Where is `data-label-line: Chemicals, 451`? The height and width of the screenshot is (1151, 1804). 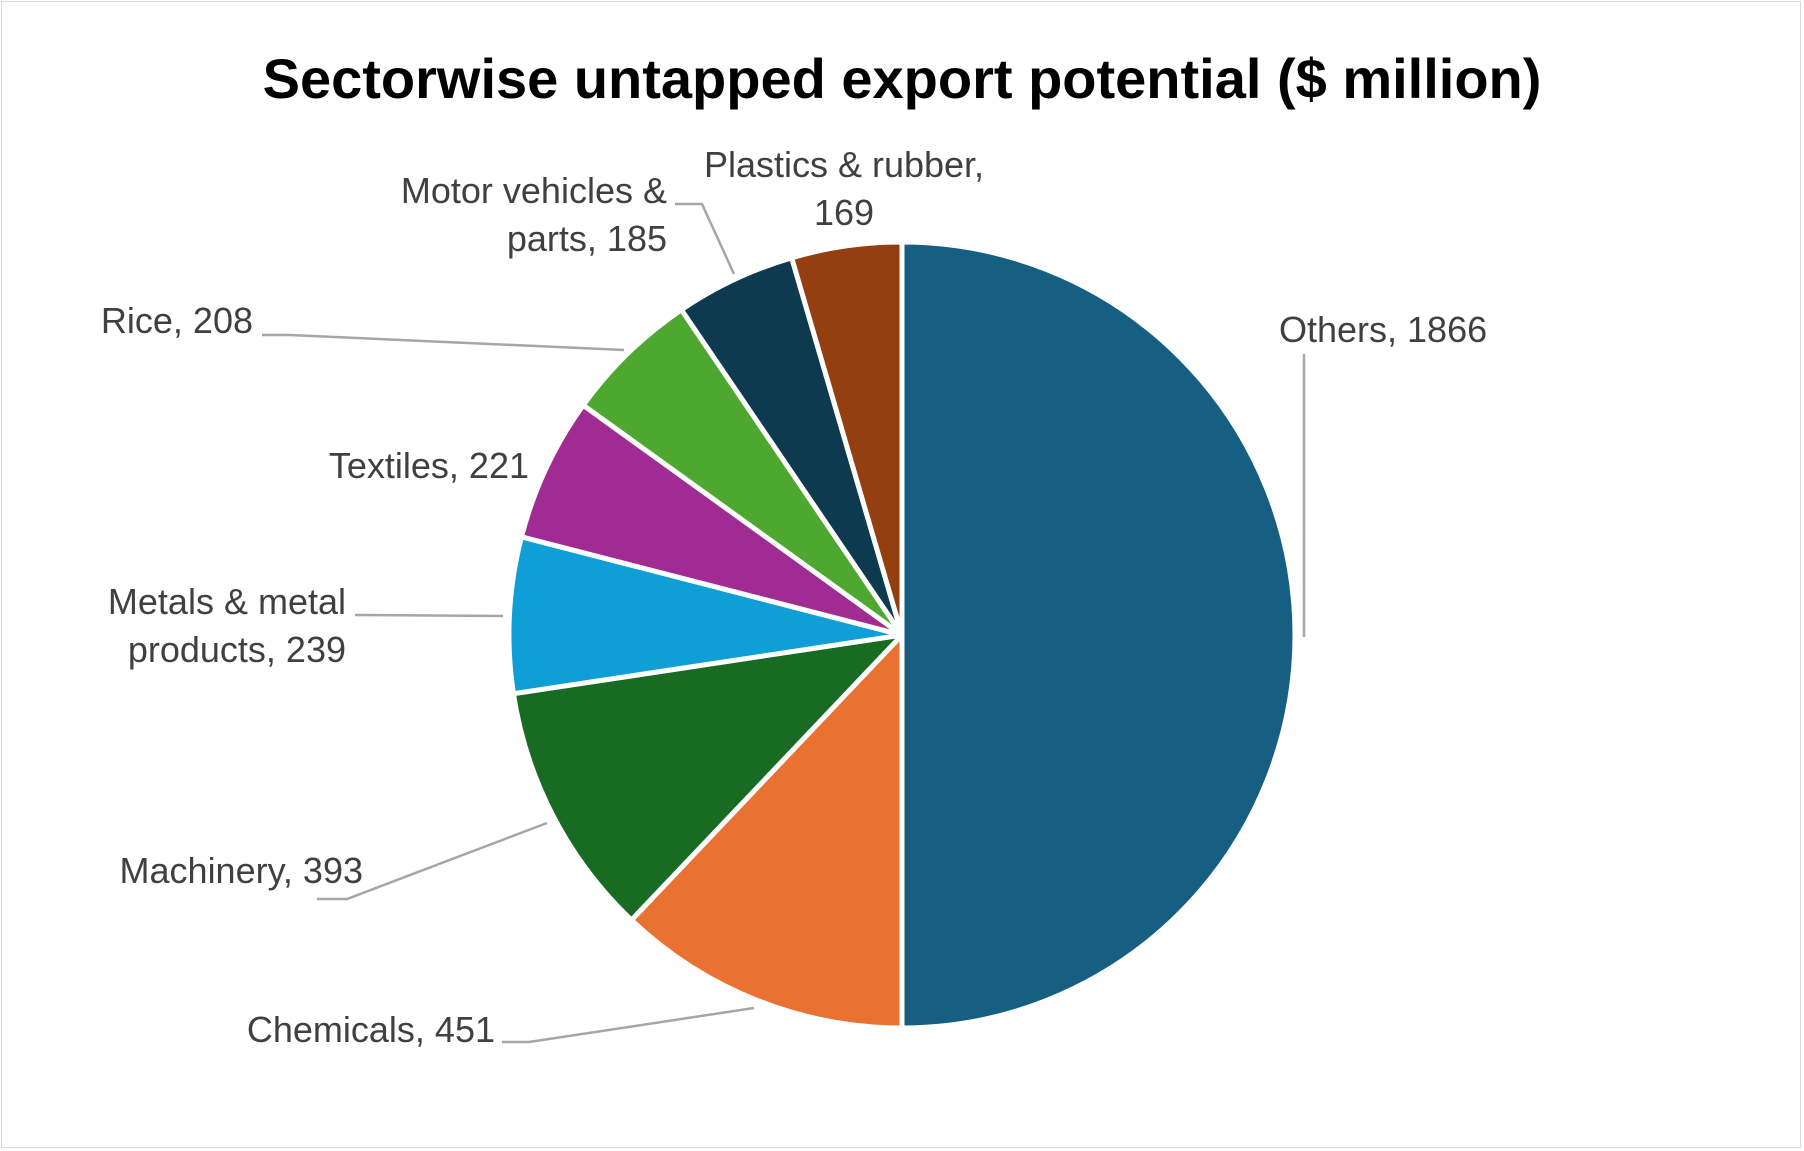 data-label-line: Chemicals, 451 is located at coordinates (371, 1029).